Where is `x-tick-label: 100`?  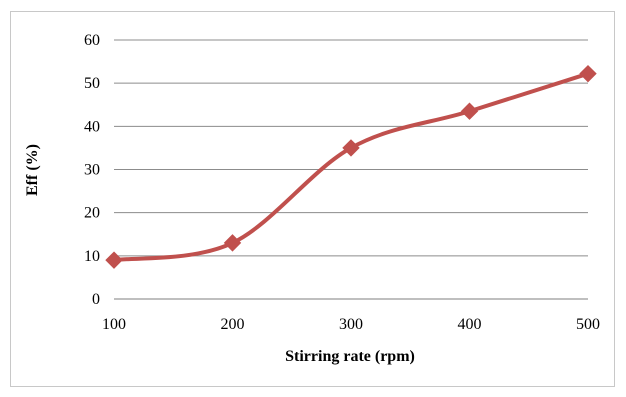 x-tick-label: 100 is located at coordinates (114, 324).